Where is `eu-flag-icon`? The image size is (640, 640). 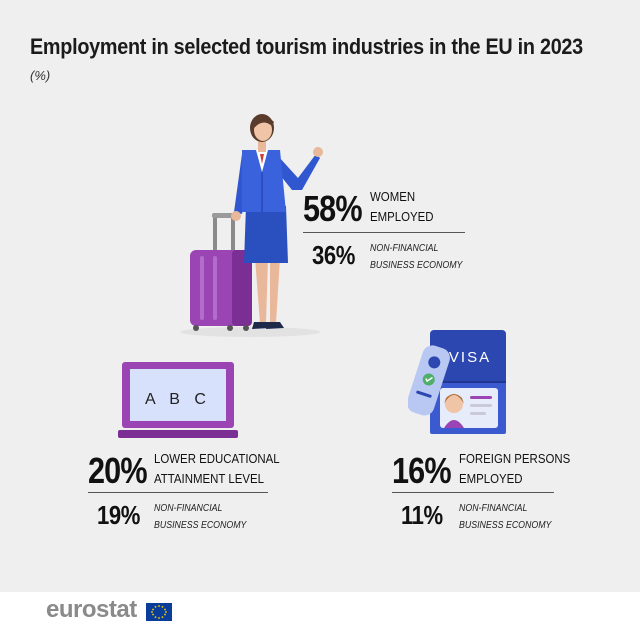 eu-flag-icon is located at coordinates (159, 612).